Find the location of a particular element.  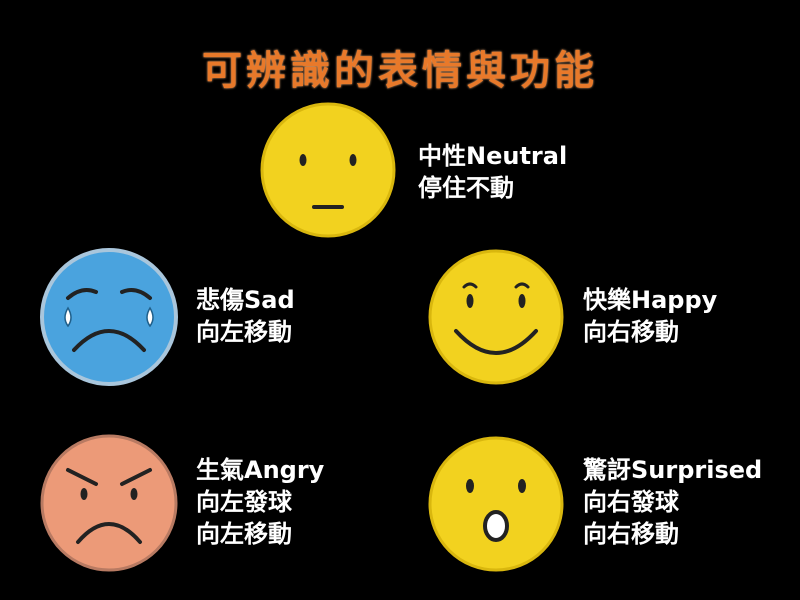

surprised-action-1: 向右發球 is located at coordinates (631, 502).